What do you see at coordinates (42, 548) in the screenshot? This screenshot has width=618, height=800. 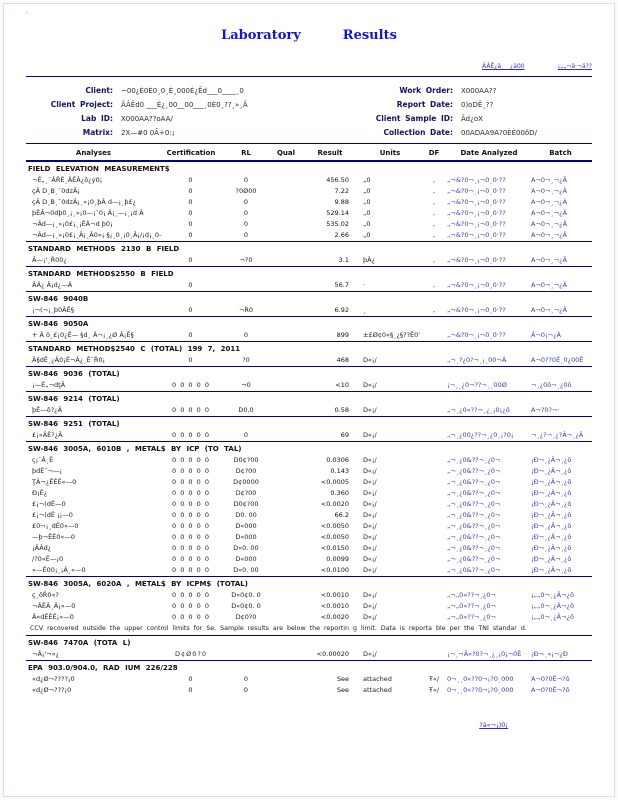 I see `analyte-name: ¡ÂÂd¿` at bounding box center [42, 548].